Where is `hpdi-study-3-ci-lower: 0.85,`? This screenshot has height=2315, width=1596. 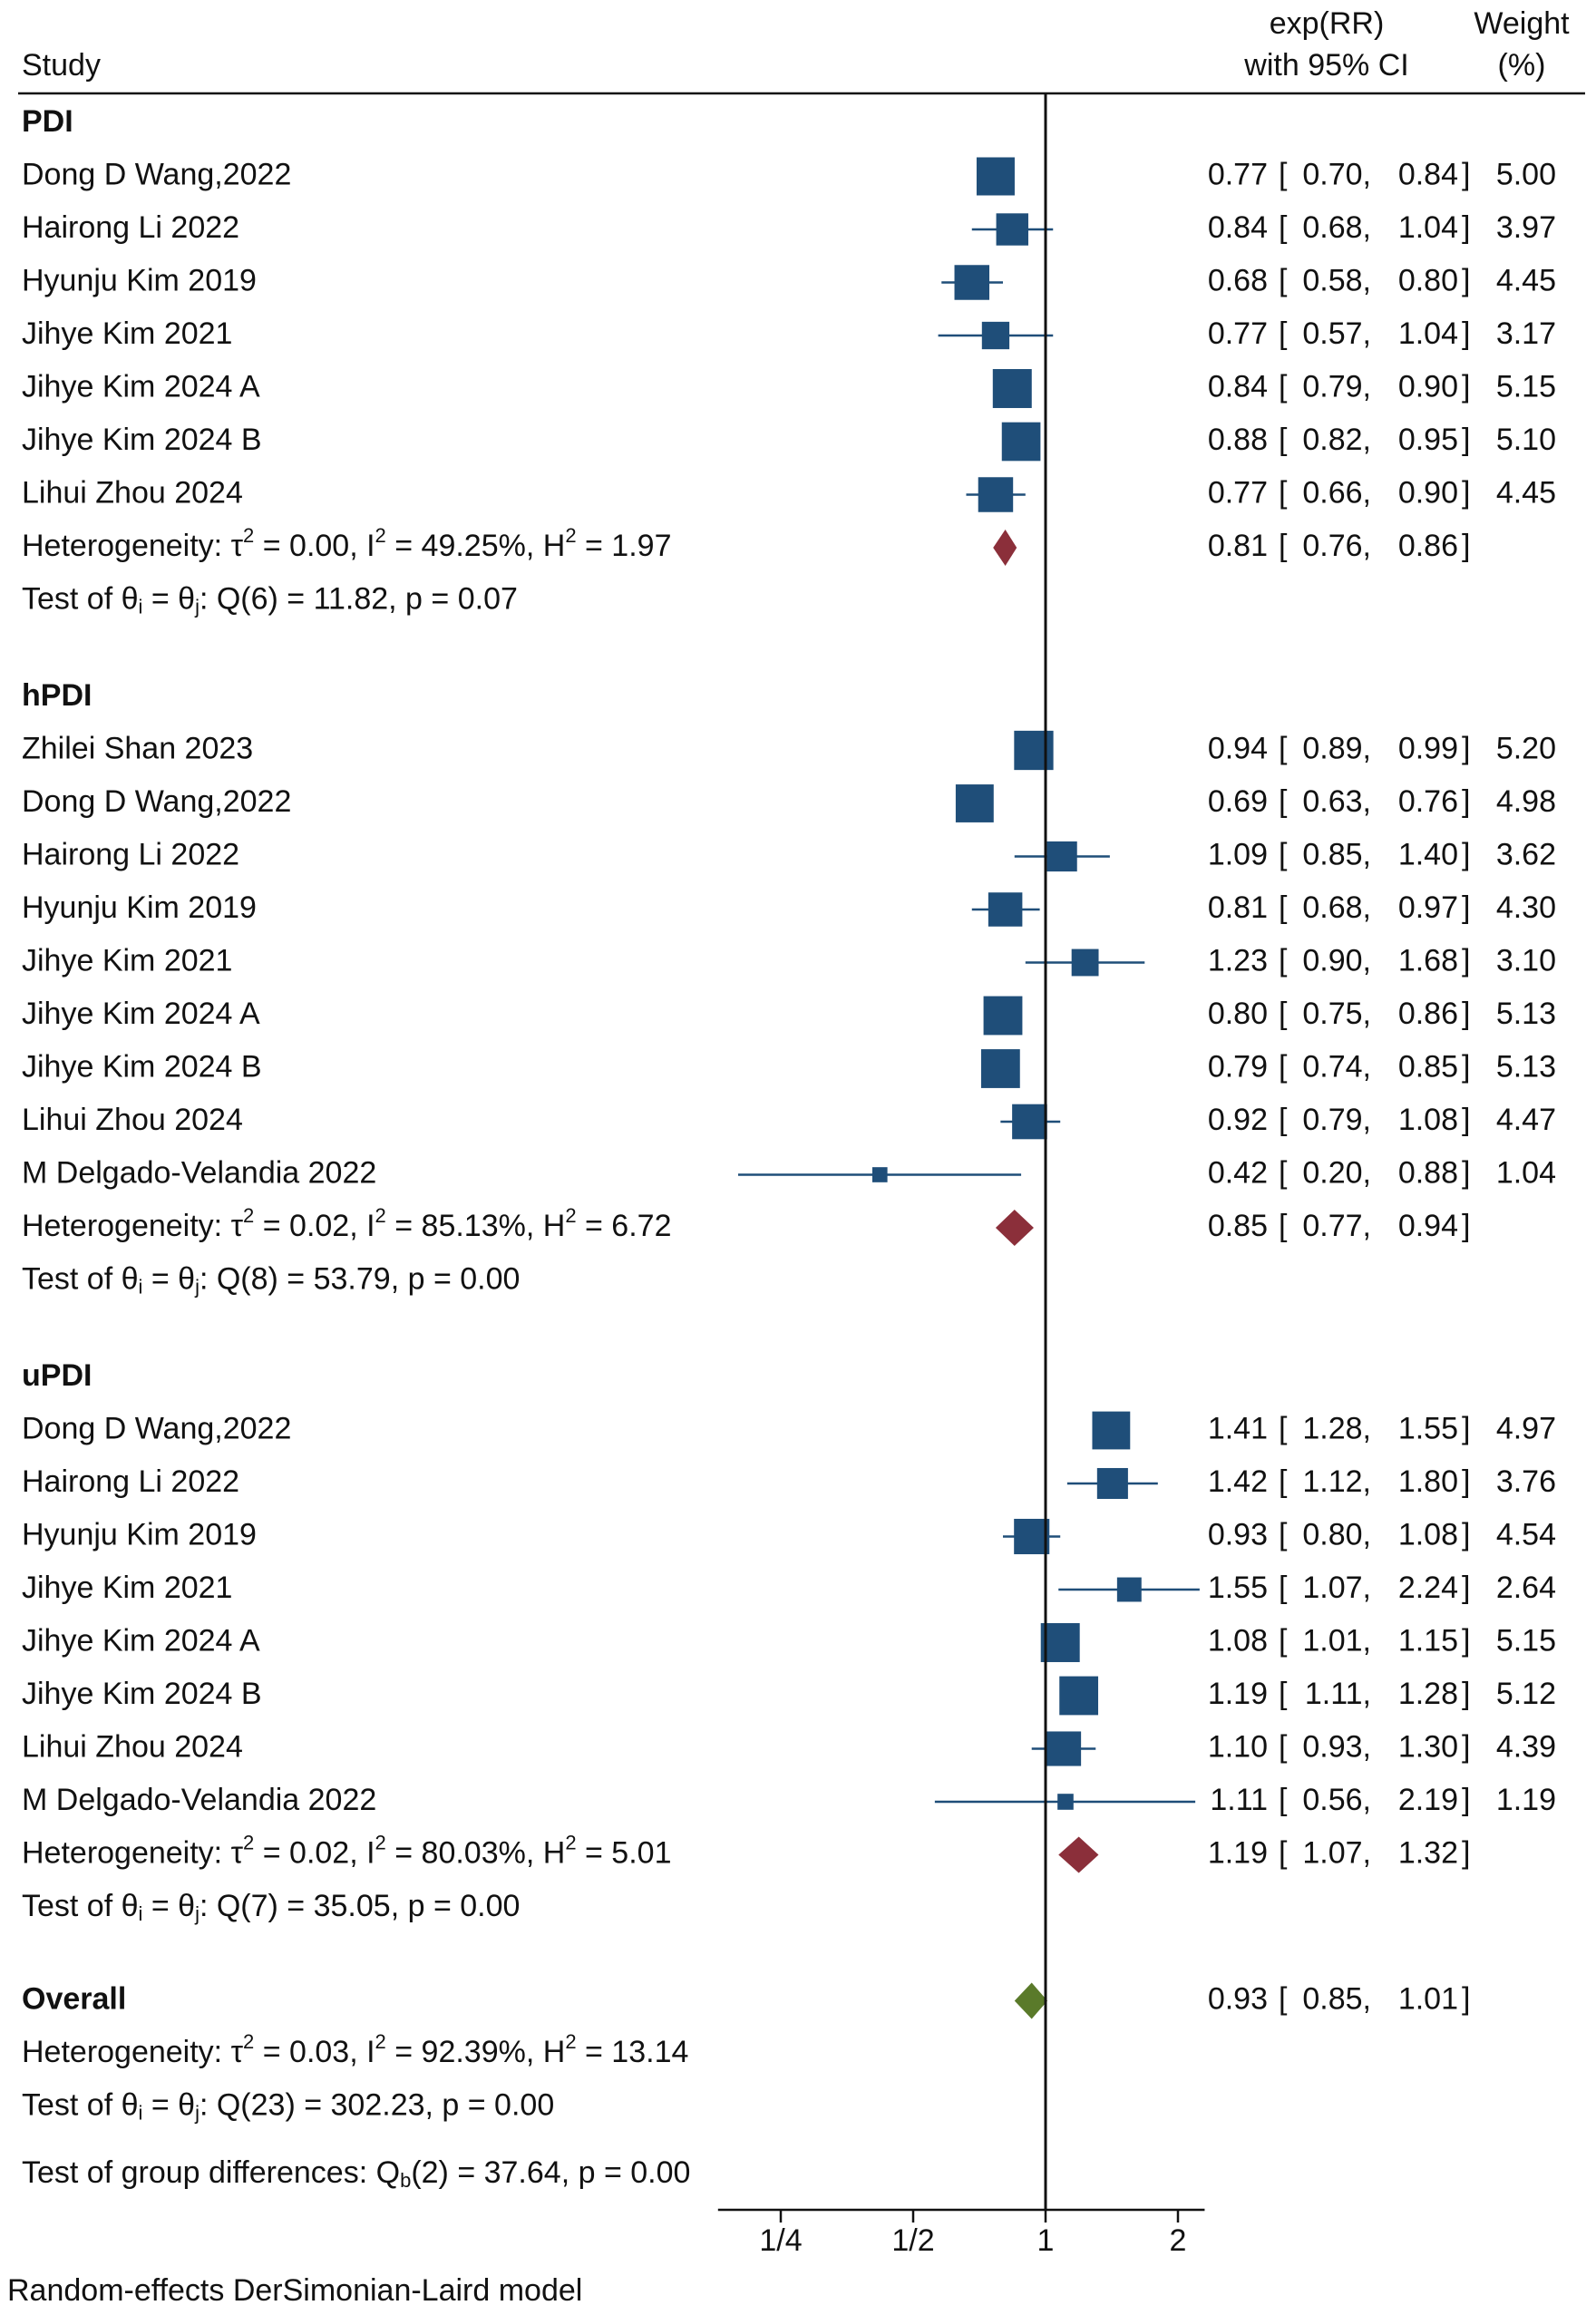
hpdi-study-3-ci-lower: 0.85, is located at coordinates (1336, 854).